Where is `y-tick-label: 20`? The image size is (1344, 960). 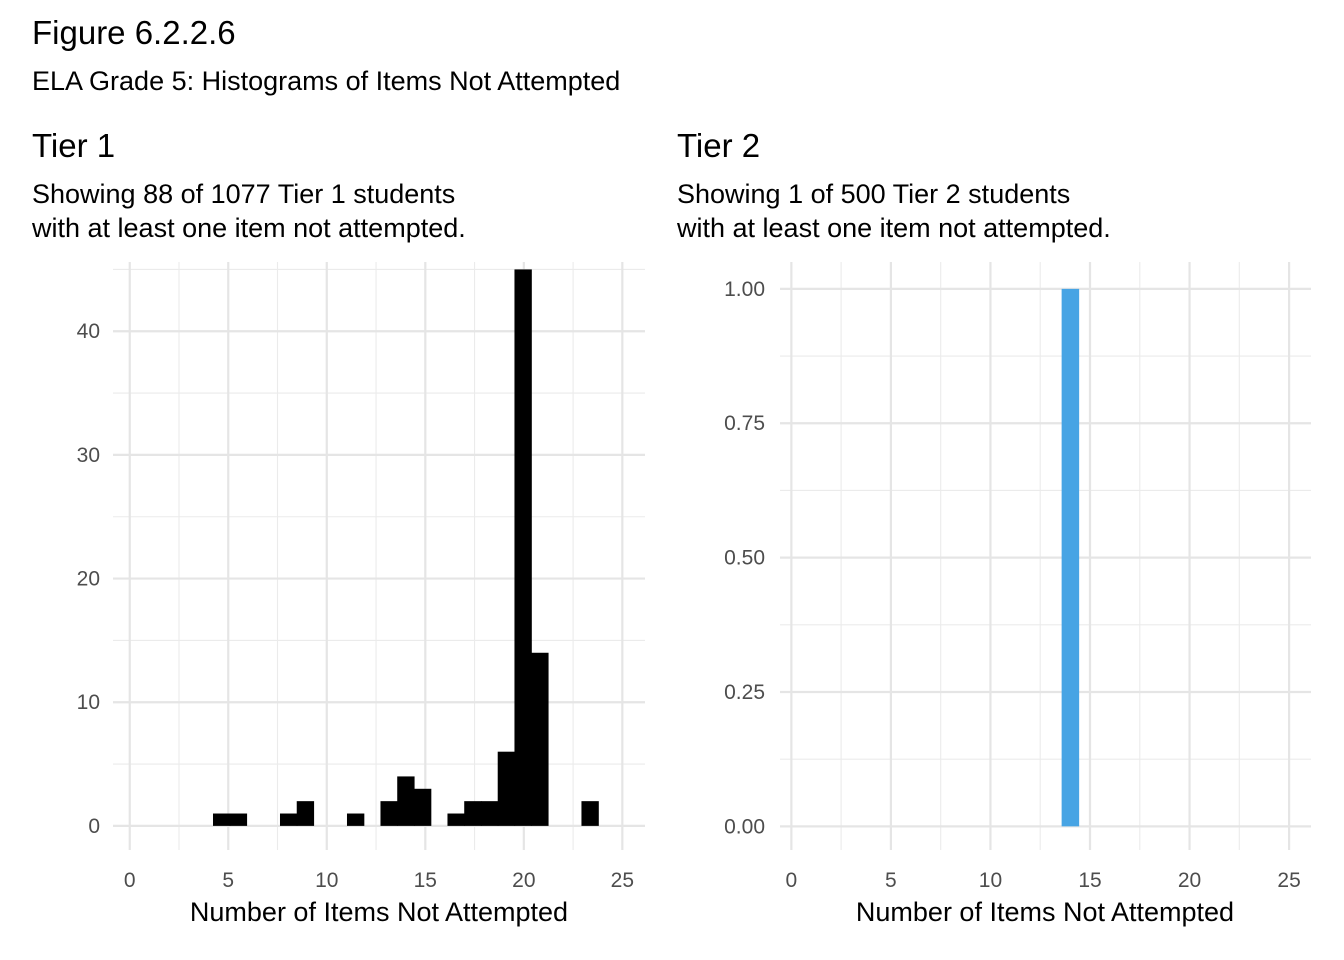 y-tick-label: 20 is located at coordinates (88, 579).